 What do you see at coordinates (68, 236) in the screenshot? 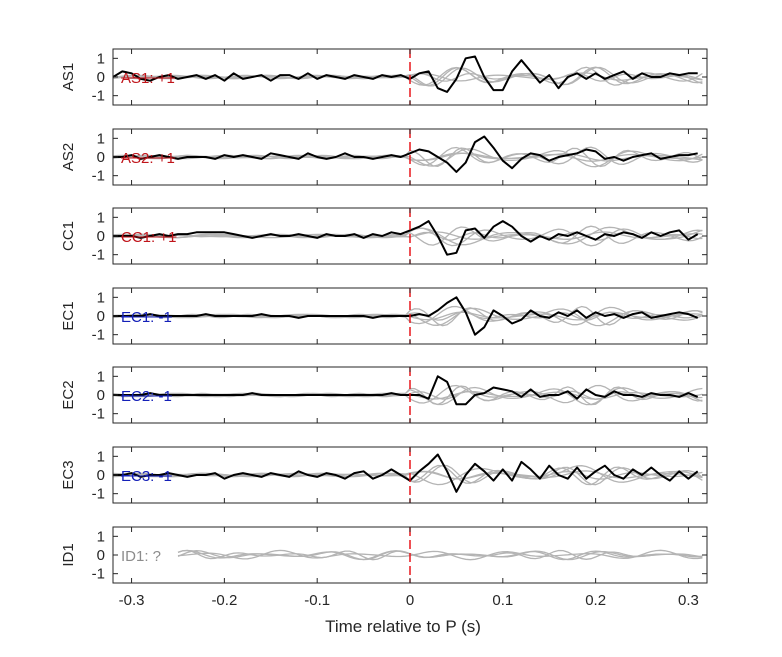
I see `station-label: CC1` at bounding box center [68, 236].